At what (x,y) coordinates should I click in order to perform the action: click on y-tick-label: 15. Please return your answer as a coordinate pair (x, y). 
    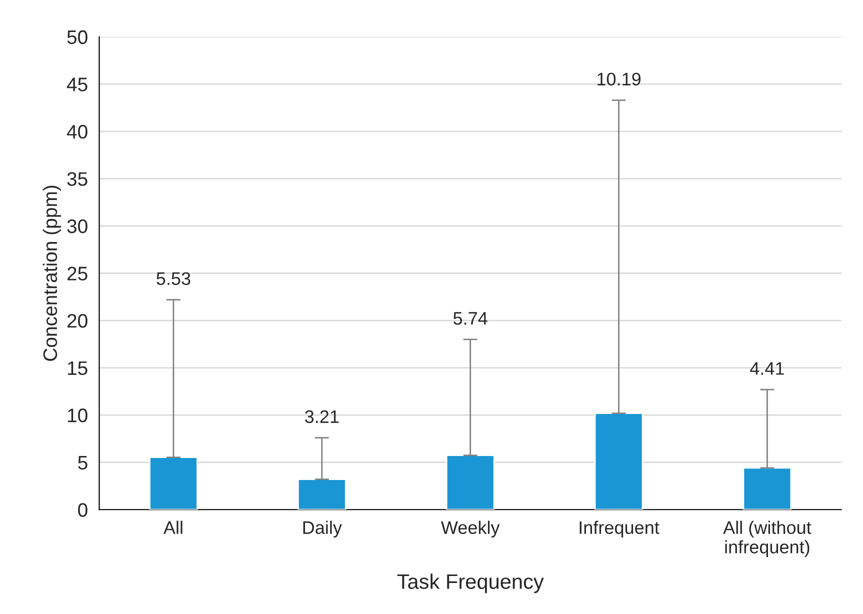
    Looking at the image, I should click on (78, 368).